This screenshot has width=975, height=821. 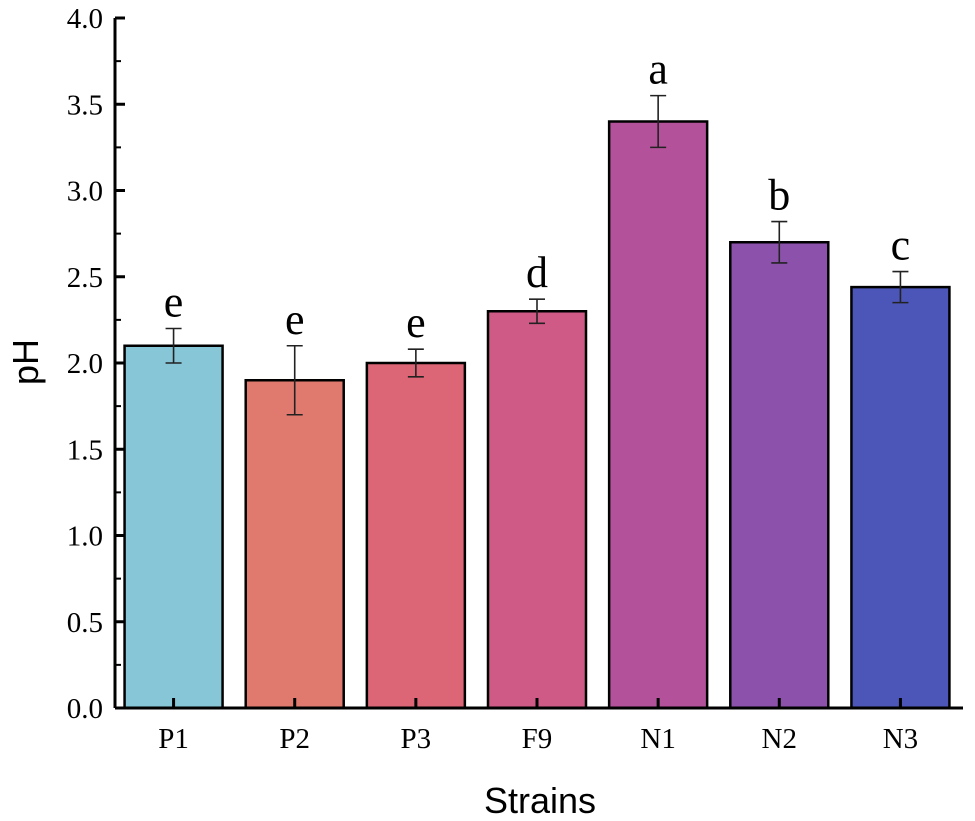 I want to click on x-tick-label: F9, so click(x=537, y=739).